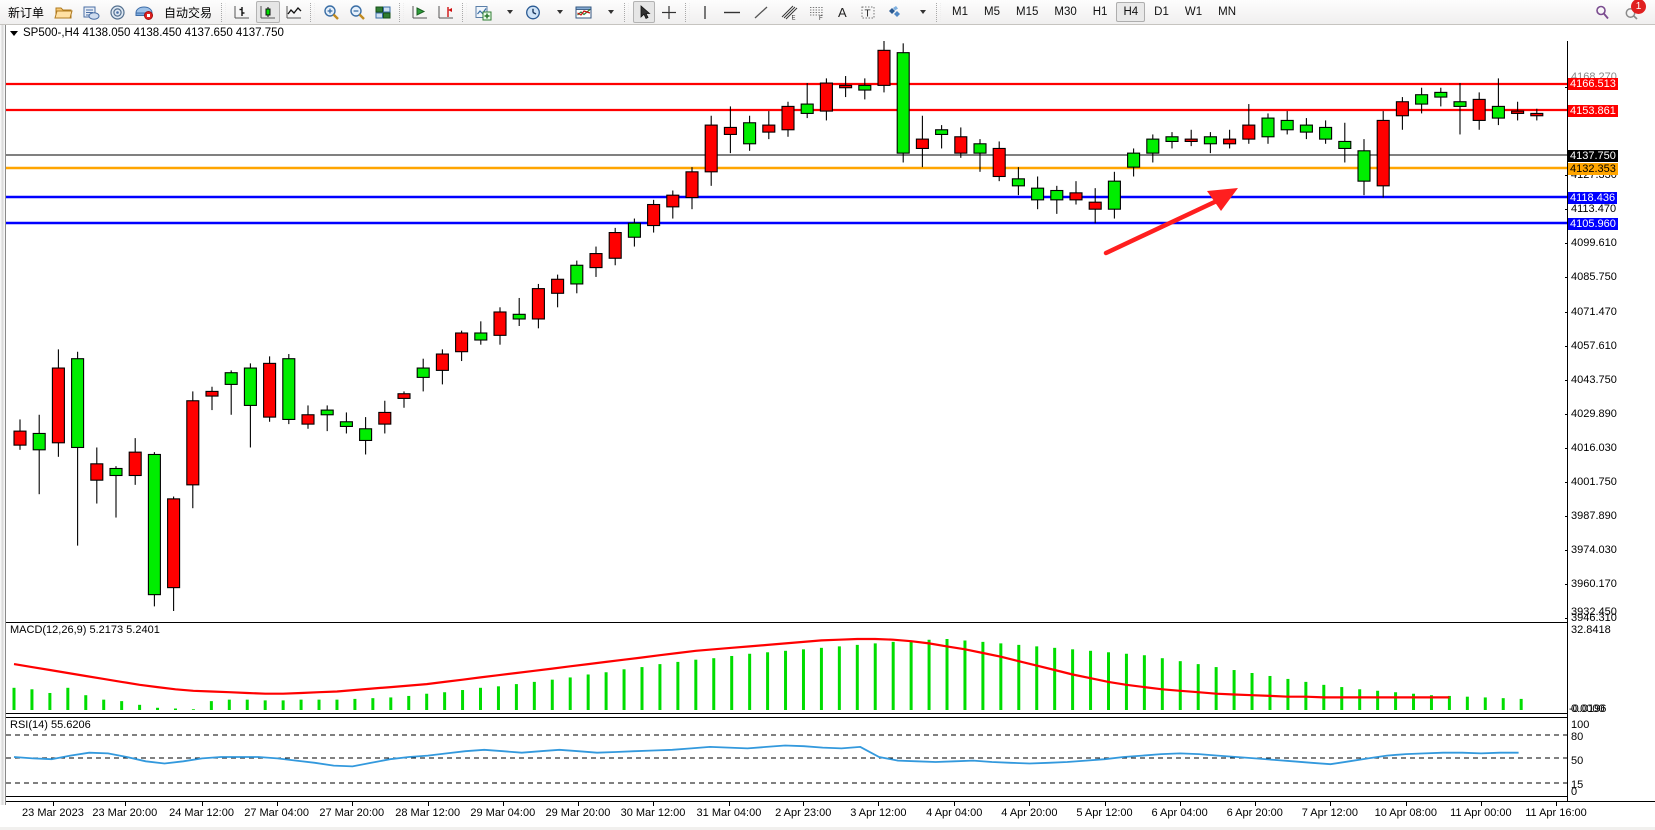  What do you see at coordinates (786, 757) in the screenshot?
I see `rsi-pane: RSI(14) 55.6206` at bounding box center [786, 757].